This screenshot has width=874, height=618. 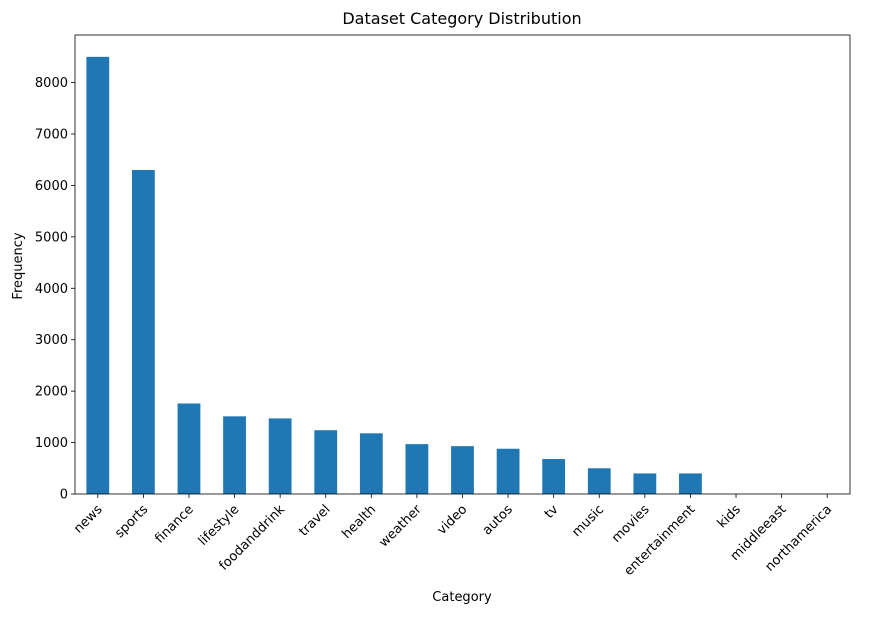 I want to click on x-tick-label-health: health, so click(x=359, y=522).